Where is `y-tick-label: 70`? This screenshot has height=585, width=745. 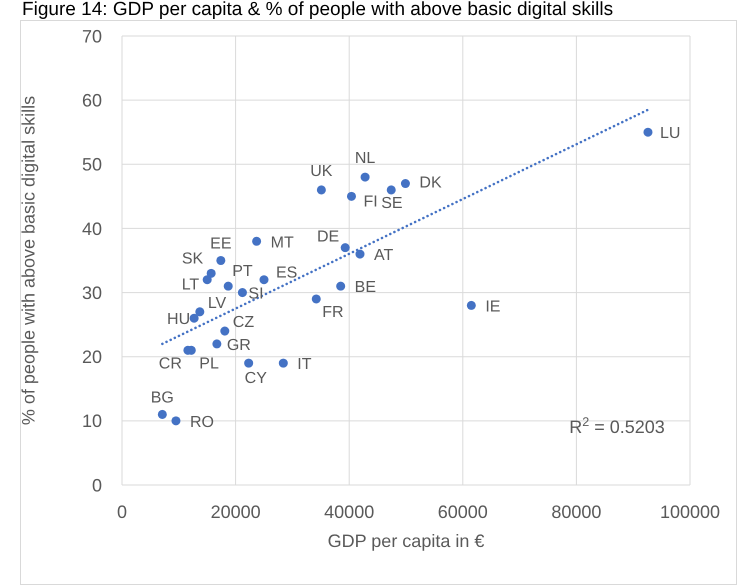 y-tick-label: 70 is located at coordinates (92, 36).